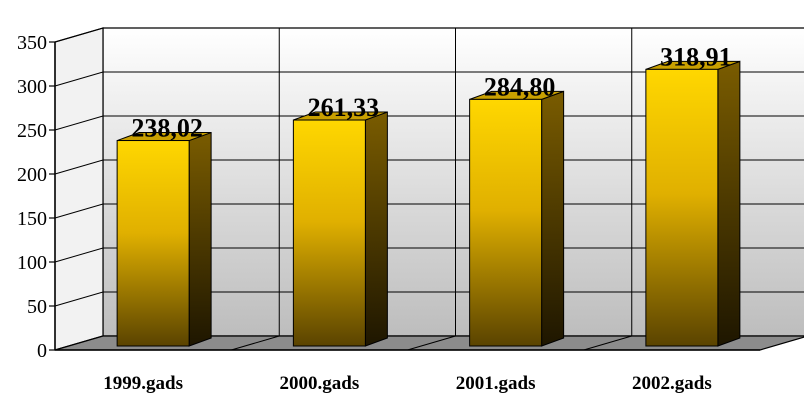  I want to click on y-tick-label: 0, so click(42, 351).